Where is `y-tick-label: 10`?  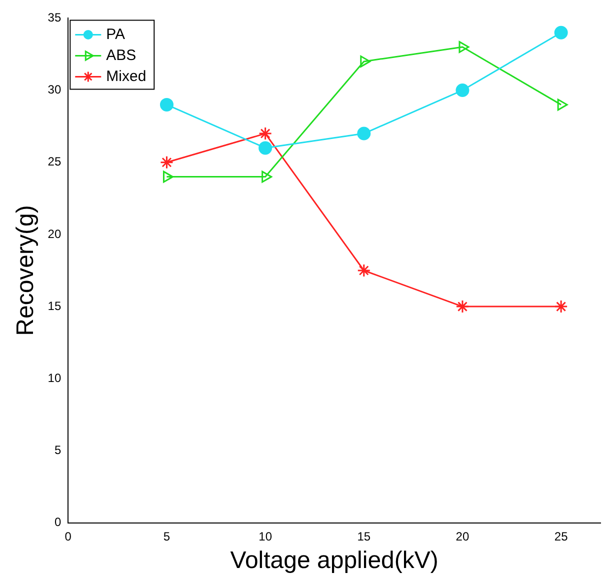
y-tick-label: 10 is located at coordinates (55, 377).